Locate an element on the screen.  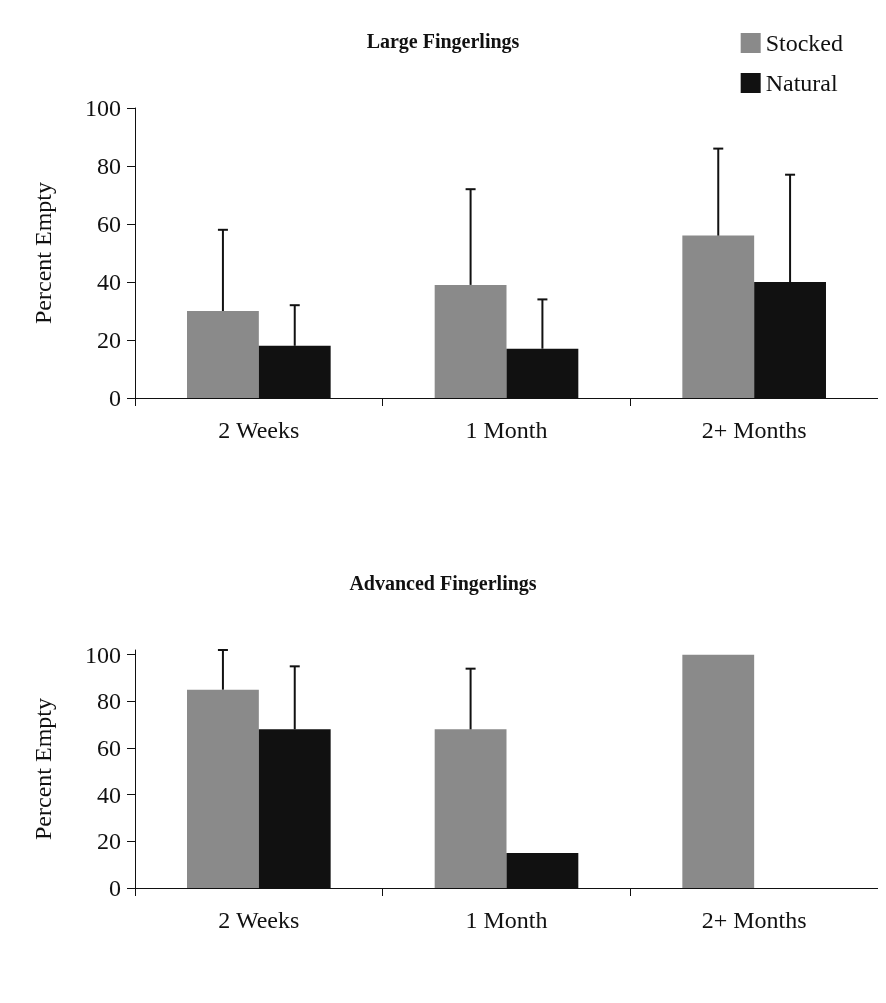
chart-title: Large Fingerlings is located at coordinates (443, 41).